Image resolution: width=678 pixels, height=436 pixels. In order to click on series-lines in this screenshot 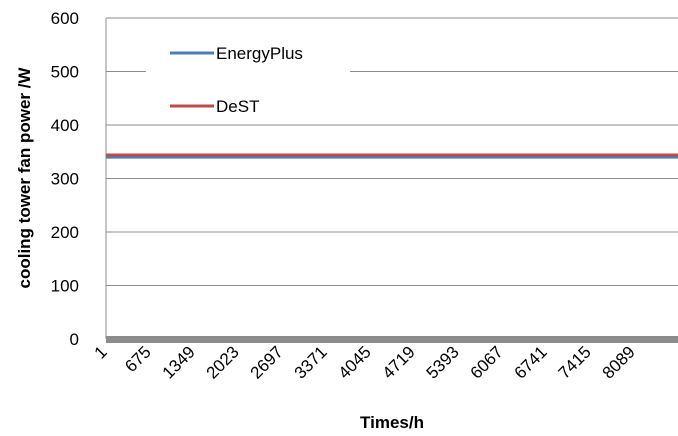, I will do `click(392, 156)`.